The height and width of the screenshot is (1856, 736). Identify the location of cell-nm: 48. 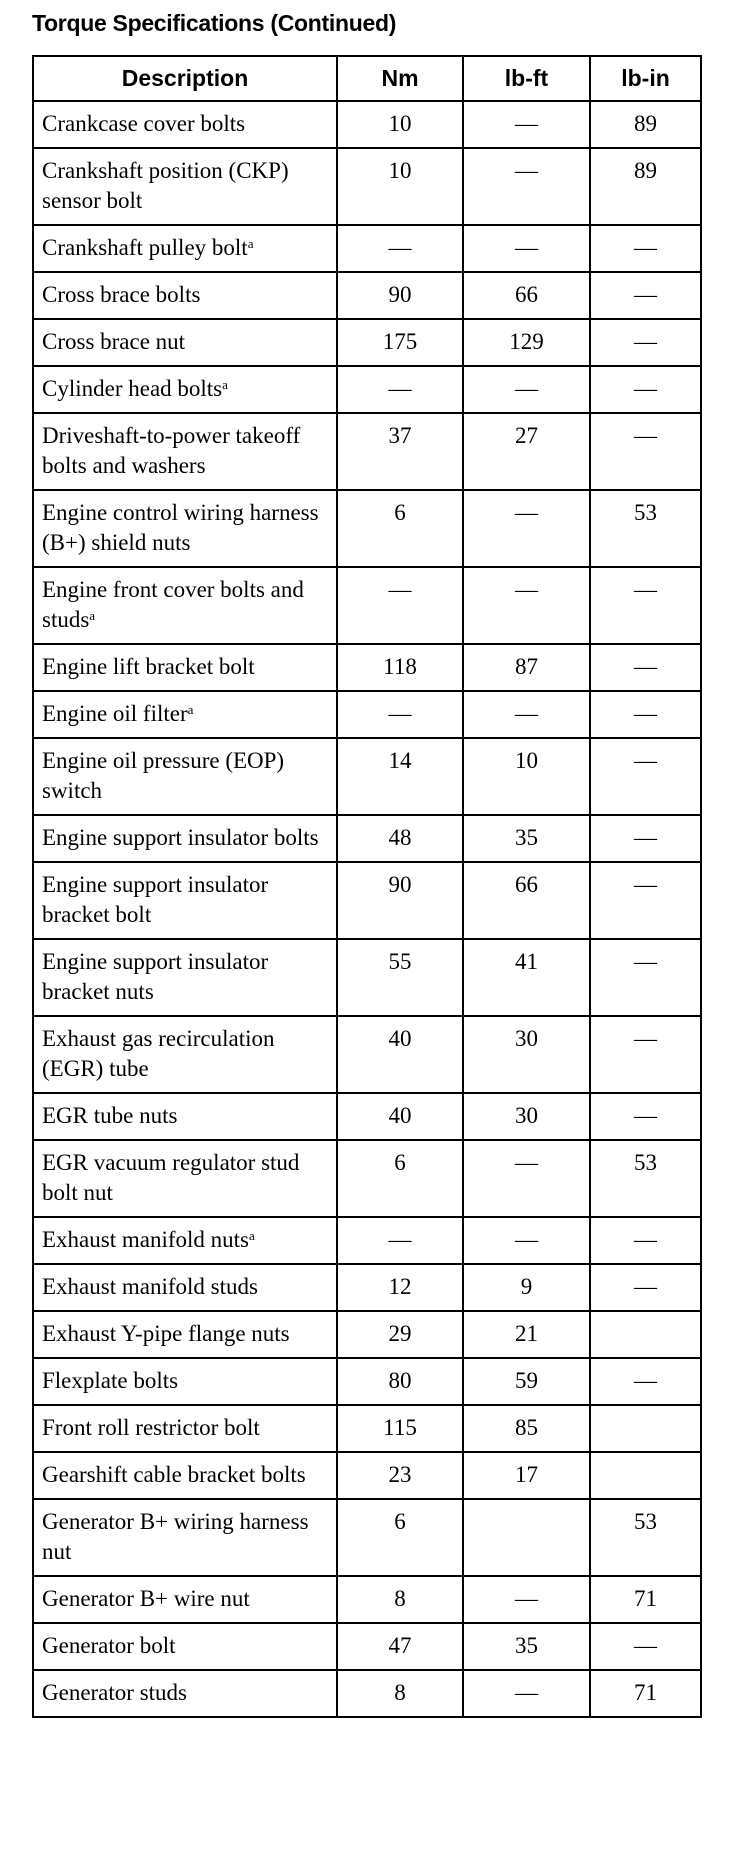
(400, 838).